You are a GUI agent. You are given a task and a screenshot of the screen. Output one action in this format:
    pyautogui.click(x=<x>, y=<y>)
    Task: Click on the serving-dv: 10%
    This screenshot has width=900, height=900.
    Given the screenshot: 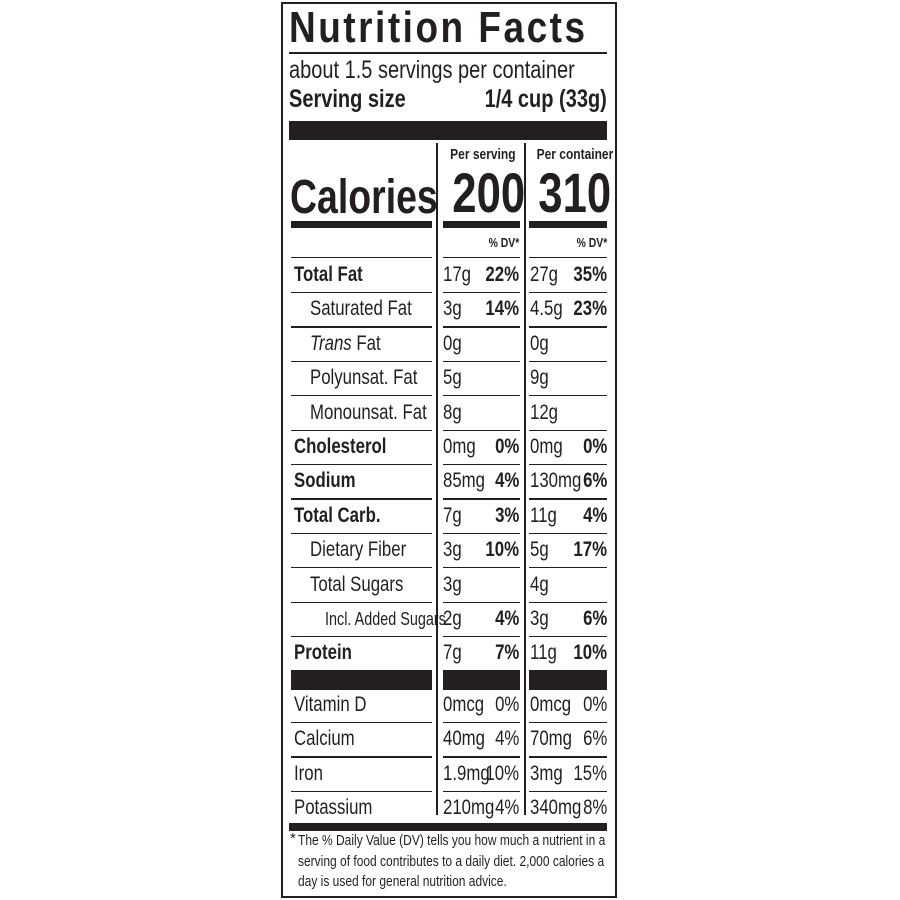 What is the action you would take?
    pyautogui.click(x=479, y=550)
    